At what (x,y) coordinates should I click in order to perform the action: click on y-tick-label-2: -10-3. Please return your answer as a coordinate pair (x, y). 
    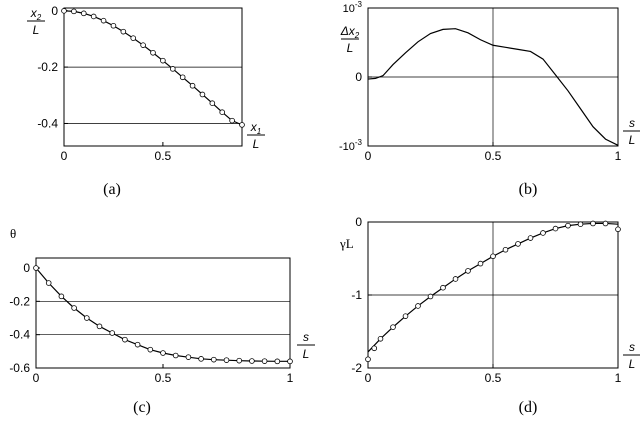
    Looking at the image, I should click on (351, 145).